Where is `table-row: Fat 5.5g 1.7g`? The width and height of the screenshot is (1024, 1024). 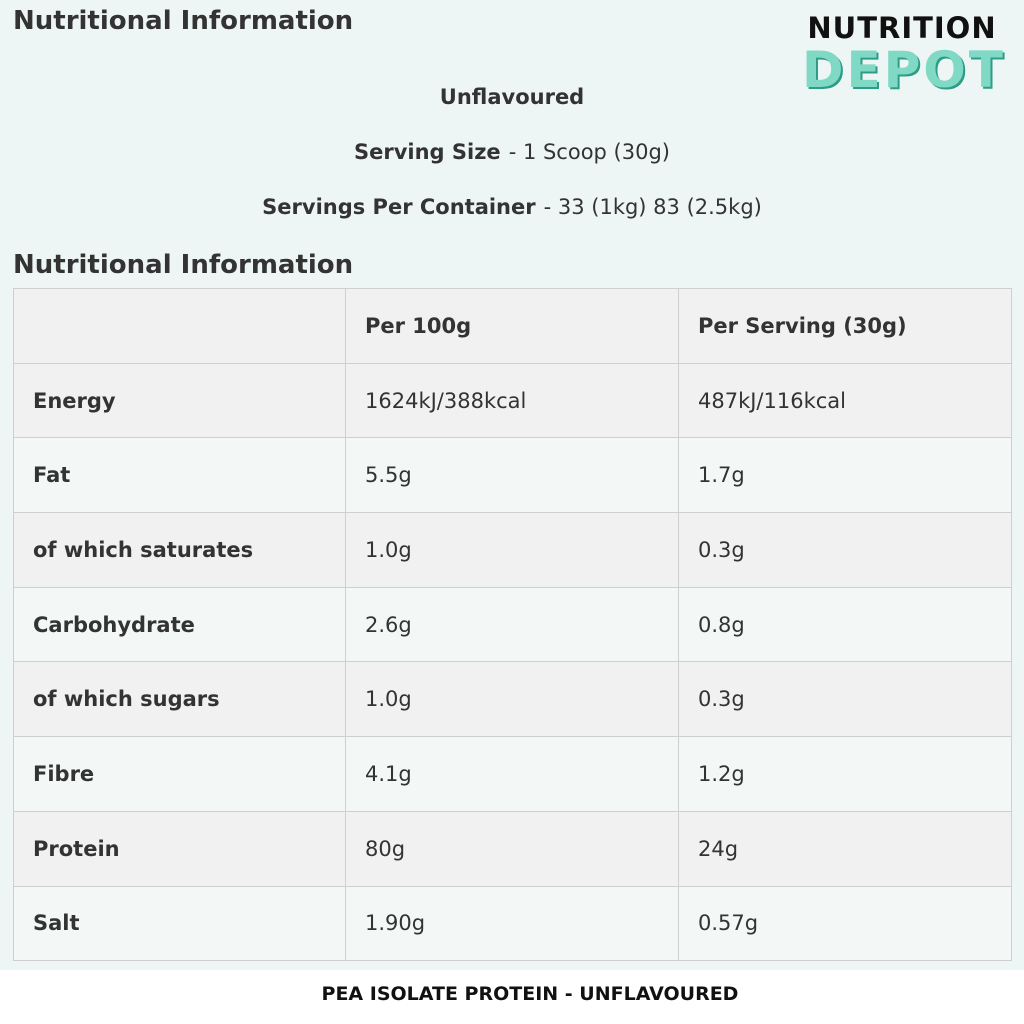 table-row: Fat 5.5g 1.7g is located at coordinates (512, 475).